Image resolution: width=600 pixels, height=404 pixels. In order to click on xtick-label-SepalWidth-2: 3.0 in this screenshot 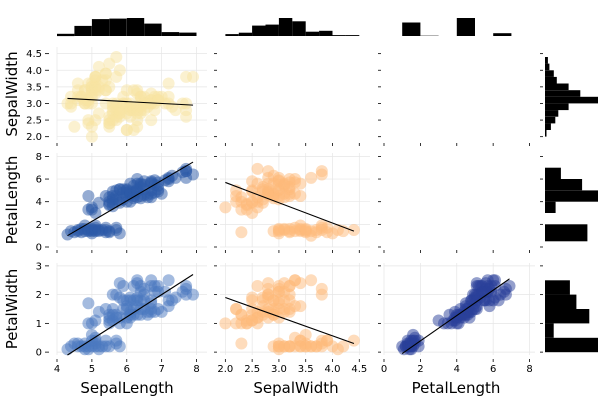, I will do `click(279, 369)`.